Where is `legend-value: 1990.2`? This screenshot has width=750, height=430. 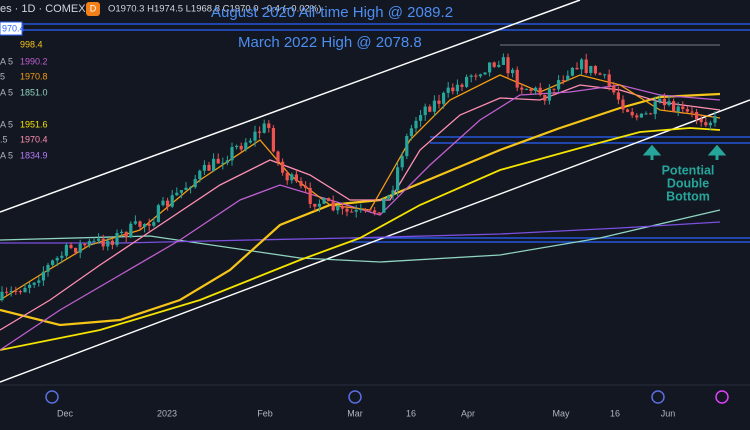
legend-value: 1990.2 is located at coordinates (34, 61).